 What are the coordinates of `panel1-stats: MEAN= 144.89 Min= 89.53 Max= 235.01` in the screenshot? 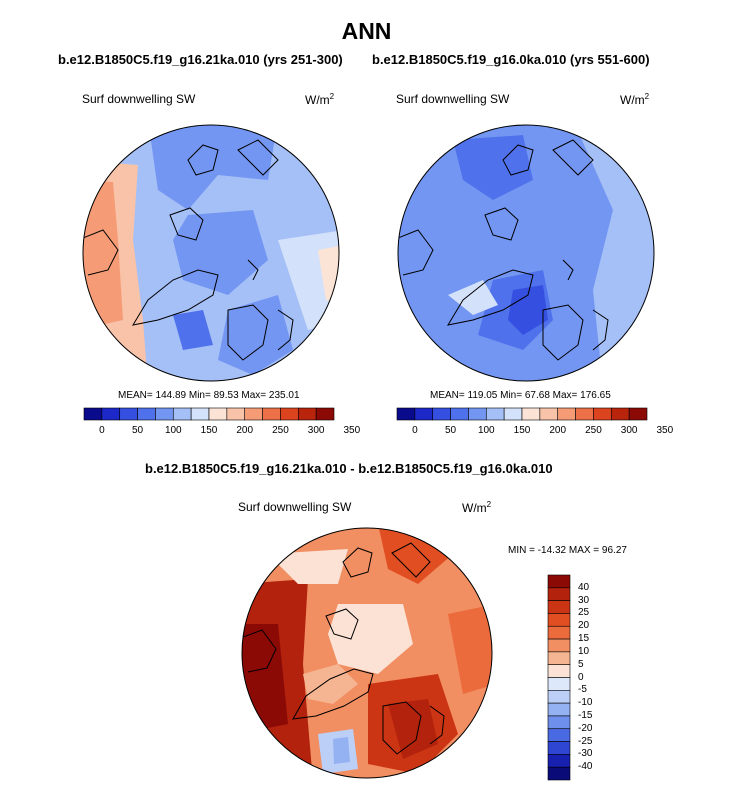 It's located at (209, 395).